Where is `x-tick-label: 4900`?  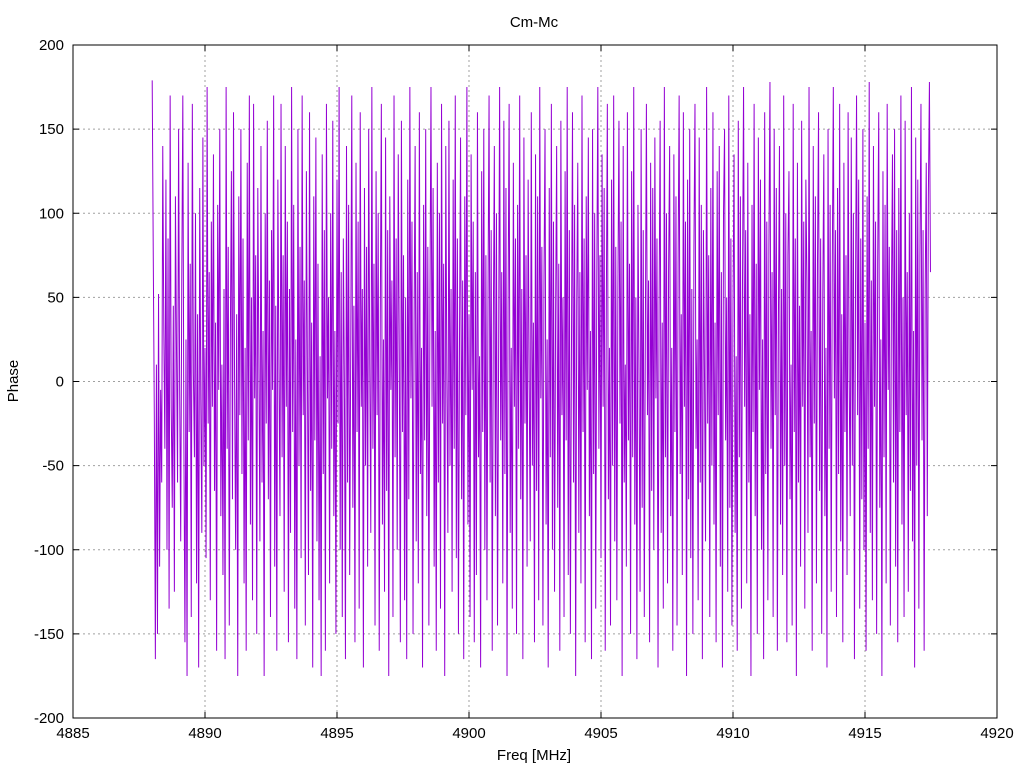
x-tick-label: 4900 is located at coordinates (468, 733).